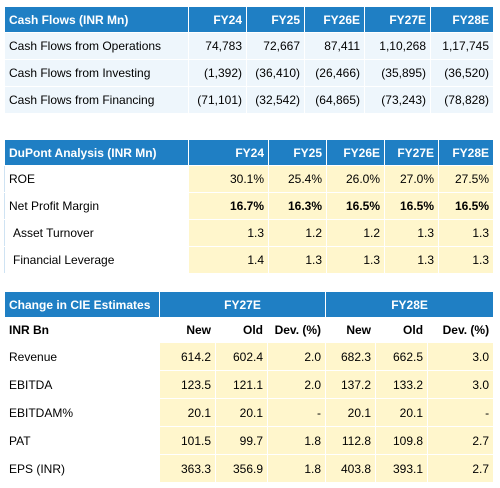 The height and width of the screenshot is (488, 500). I want to click on cash-flows-title: Cash Flows (INR Mn), so click(96, 19).